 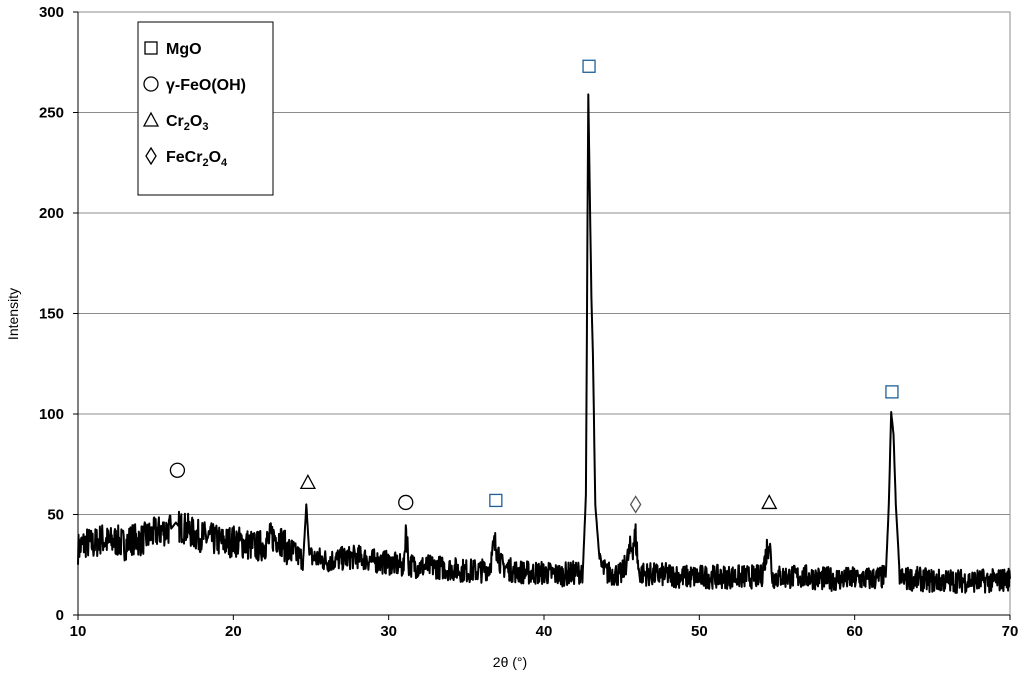 What do you see at coordinates (699, 631) in the screenshot?
I see `x-tick-label: 50` at bounding box center [699, 631].